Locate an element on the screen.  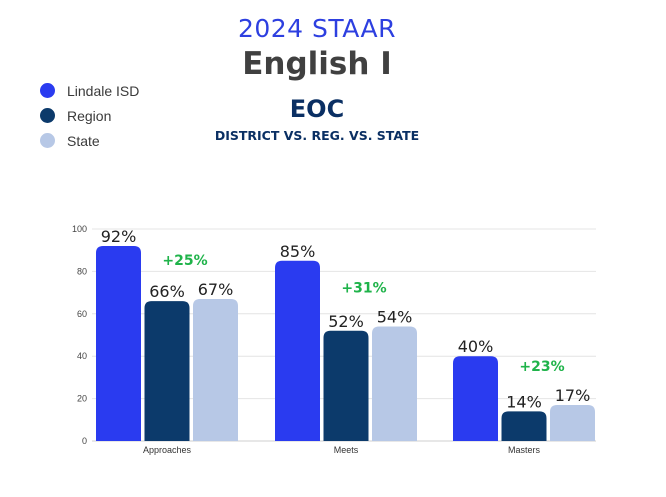
data-label: 14% is located at coordinates (524, 401).